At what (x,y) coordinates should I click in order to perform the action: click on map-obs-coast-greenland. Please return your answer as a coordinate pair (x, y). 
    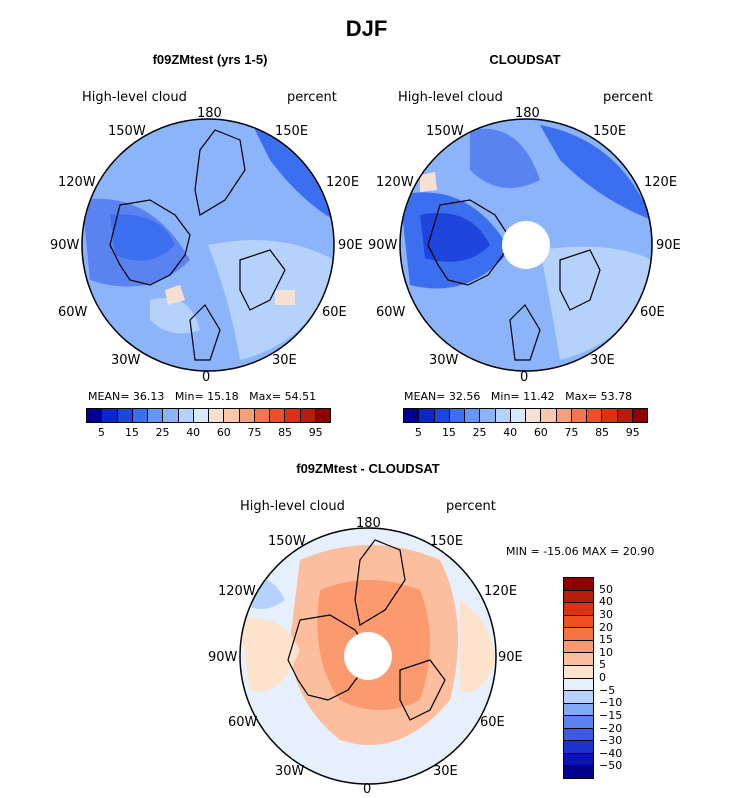
    Looking at the image, I should click on (468, 242).